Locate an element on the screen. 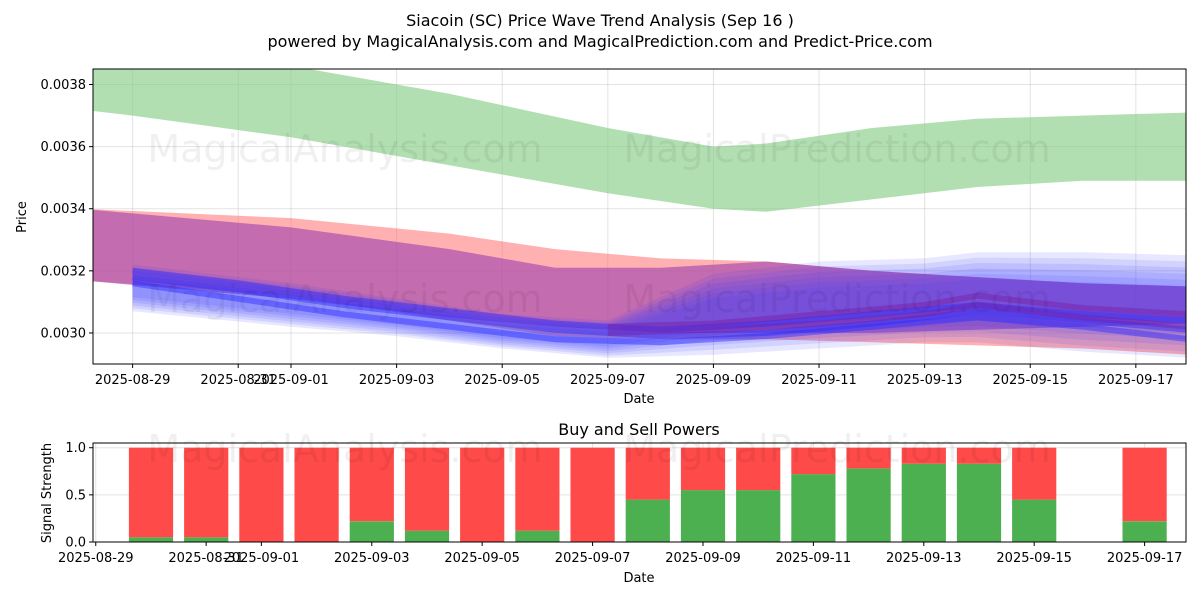 The image size is (1200, 600). watermark-analysis-top: MagicalAnalysis.com is located at coordinates (344, 149).